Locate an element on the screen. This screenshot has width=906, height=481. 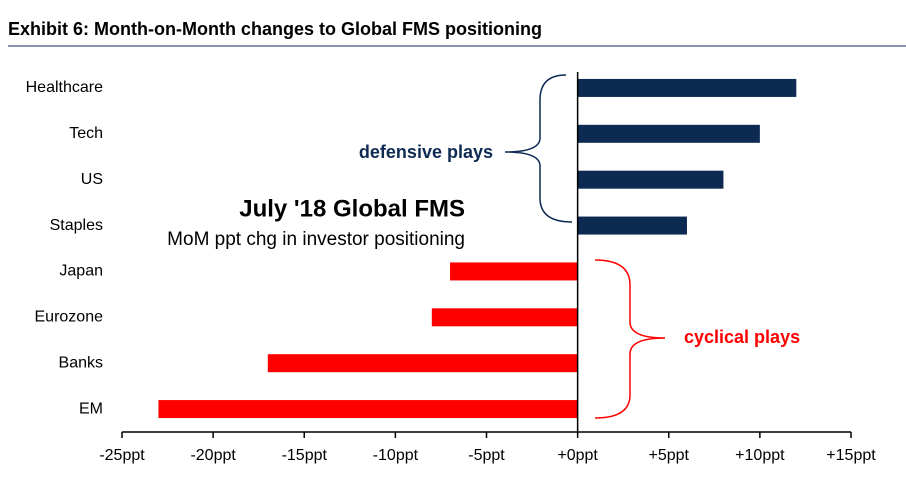
y-tick-label: EM is located at coordinates (91, 408).